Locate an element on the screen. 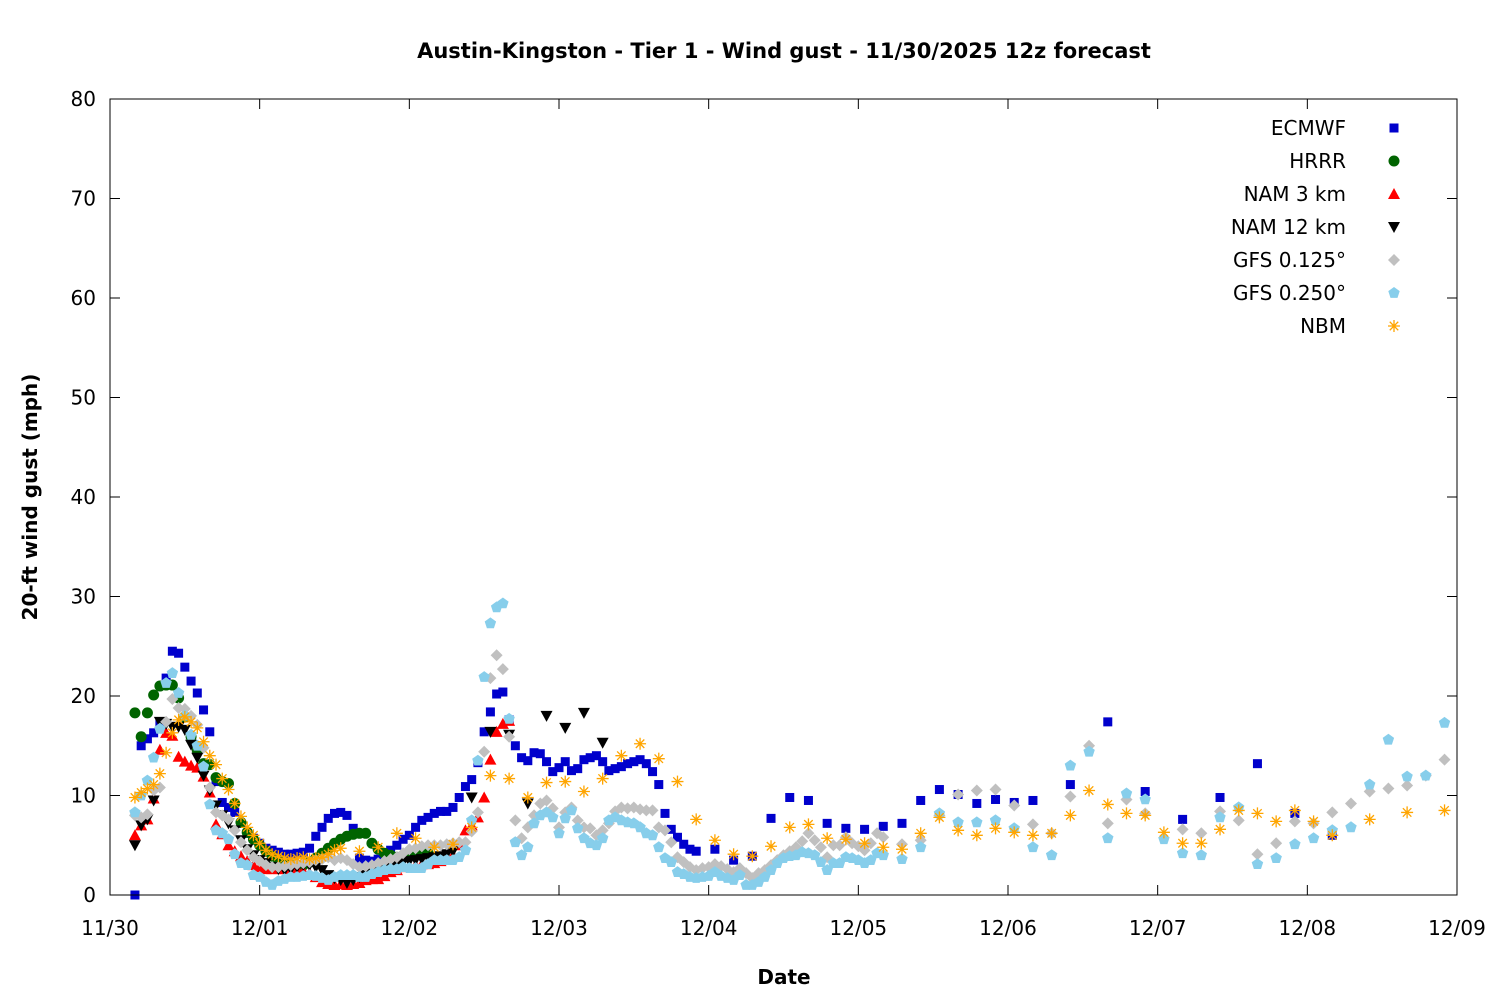  y-tick-label: 60 is located at coordinates (83, 298).